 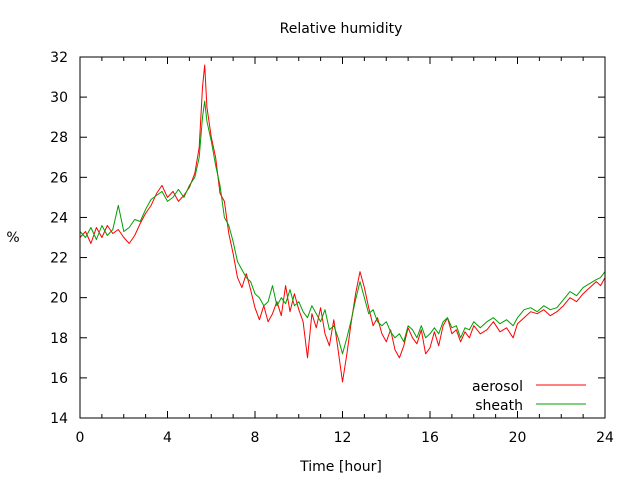 What do you see at coordinates (59, 98) in the screenshot?
I see `y-tick-label: 30` at bounding box center [59, 98].